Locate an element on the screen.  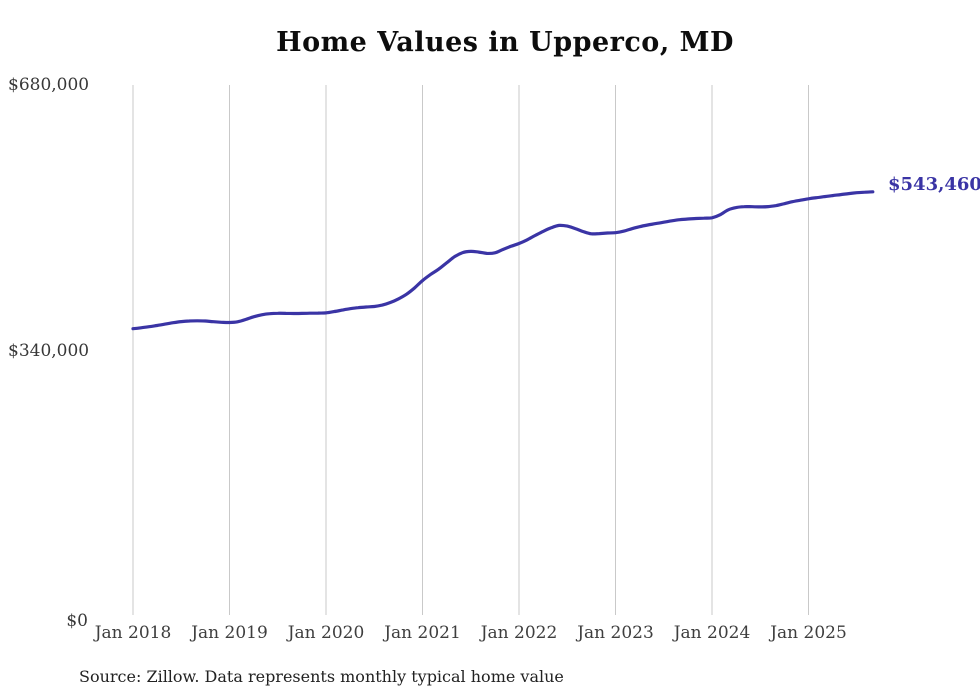
x-tick-label: Jan 2023 is located at coordinates (615, 633).